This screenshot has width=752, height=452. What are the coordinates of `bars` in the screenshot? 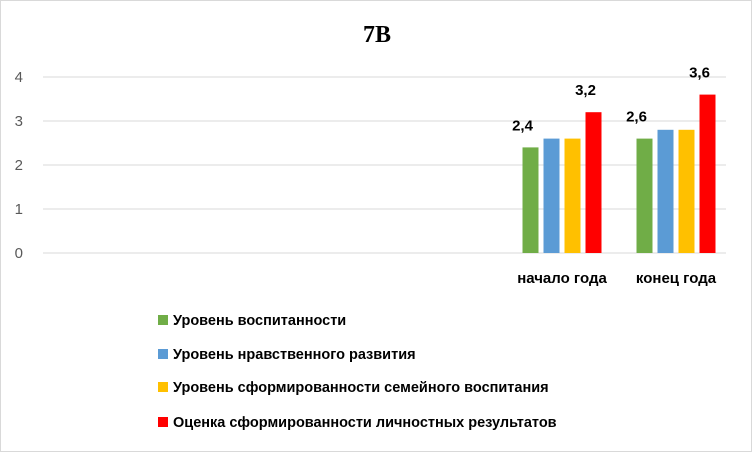 It's located at (619, 173).